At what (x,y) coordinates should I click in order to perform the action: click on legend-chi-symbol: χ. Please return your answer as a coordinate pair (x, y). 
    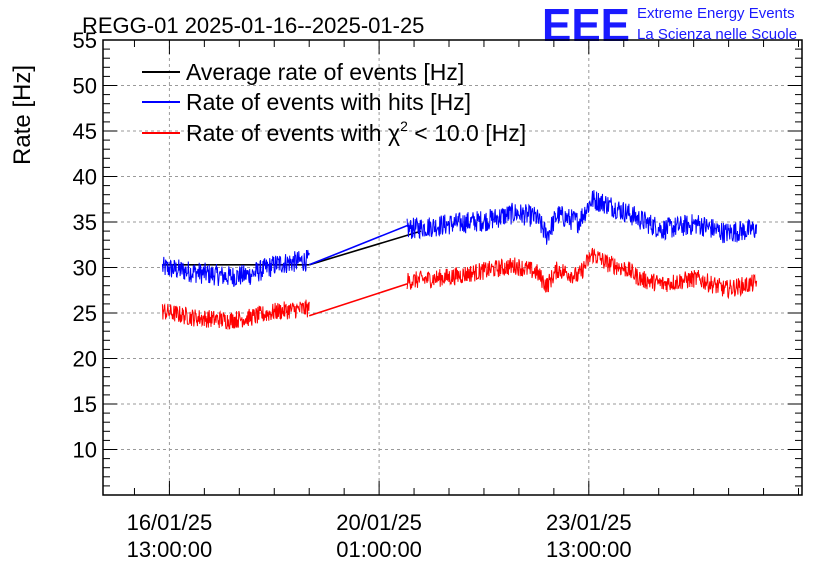
    Looking at the image, I should click on (394, 133).